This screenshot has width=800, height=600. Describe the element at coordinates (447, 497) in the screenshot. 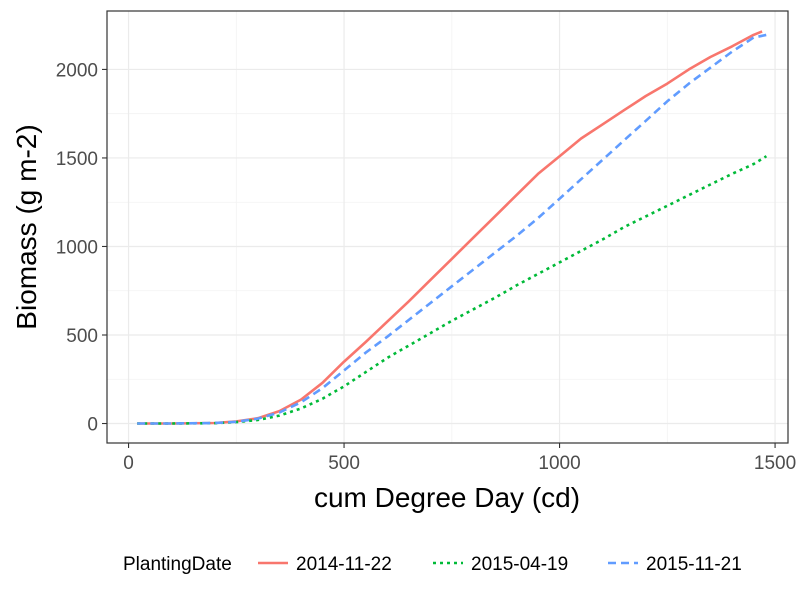

I see `x-axis-title: cum Degree Day (cd)` at that location.